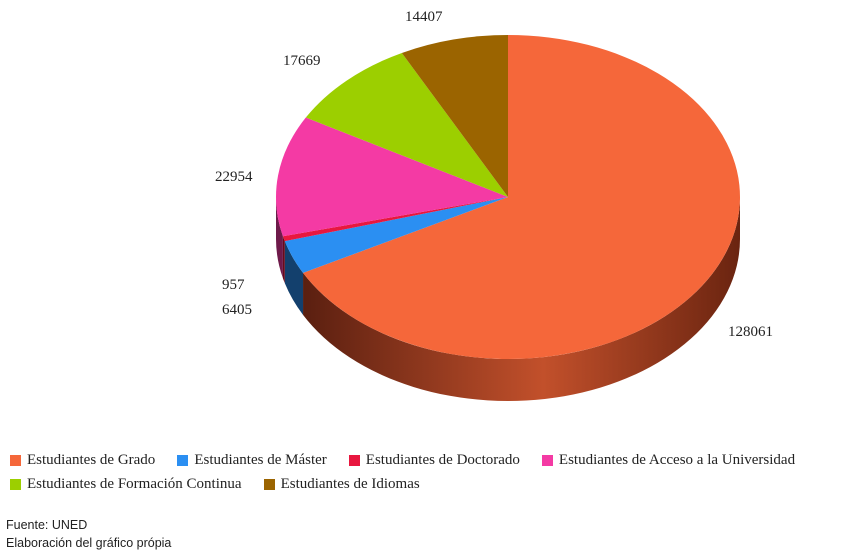  Describe the element at coordinates (677, 459) in the screenshot. I see `legend-label: Estudiantes de Acceso a la Universidad` at that location.